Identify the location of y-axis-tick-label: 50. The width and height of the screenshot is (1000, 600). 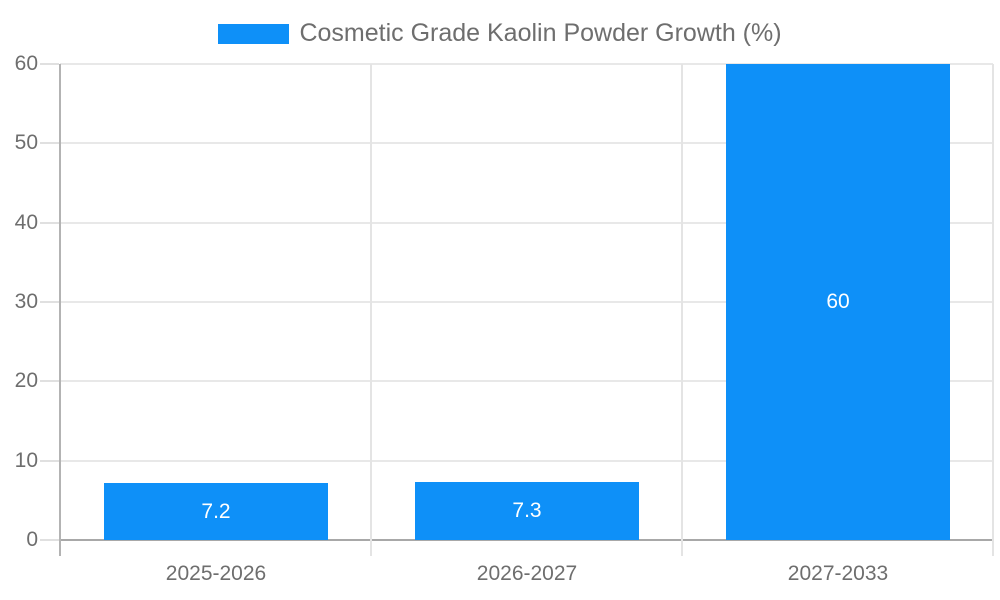
(26, 143).